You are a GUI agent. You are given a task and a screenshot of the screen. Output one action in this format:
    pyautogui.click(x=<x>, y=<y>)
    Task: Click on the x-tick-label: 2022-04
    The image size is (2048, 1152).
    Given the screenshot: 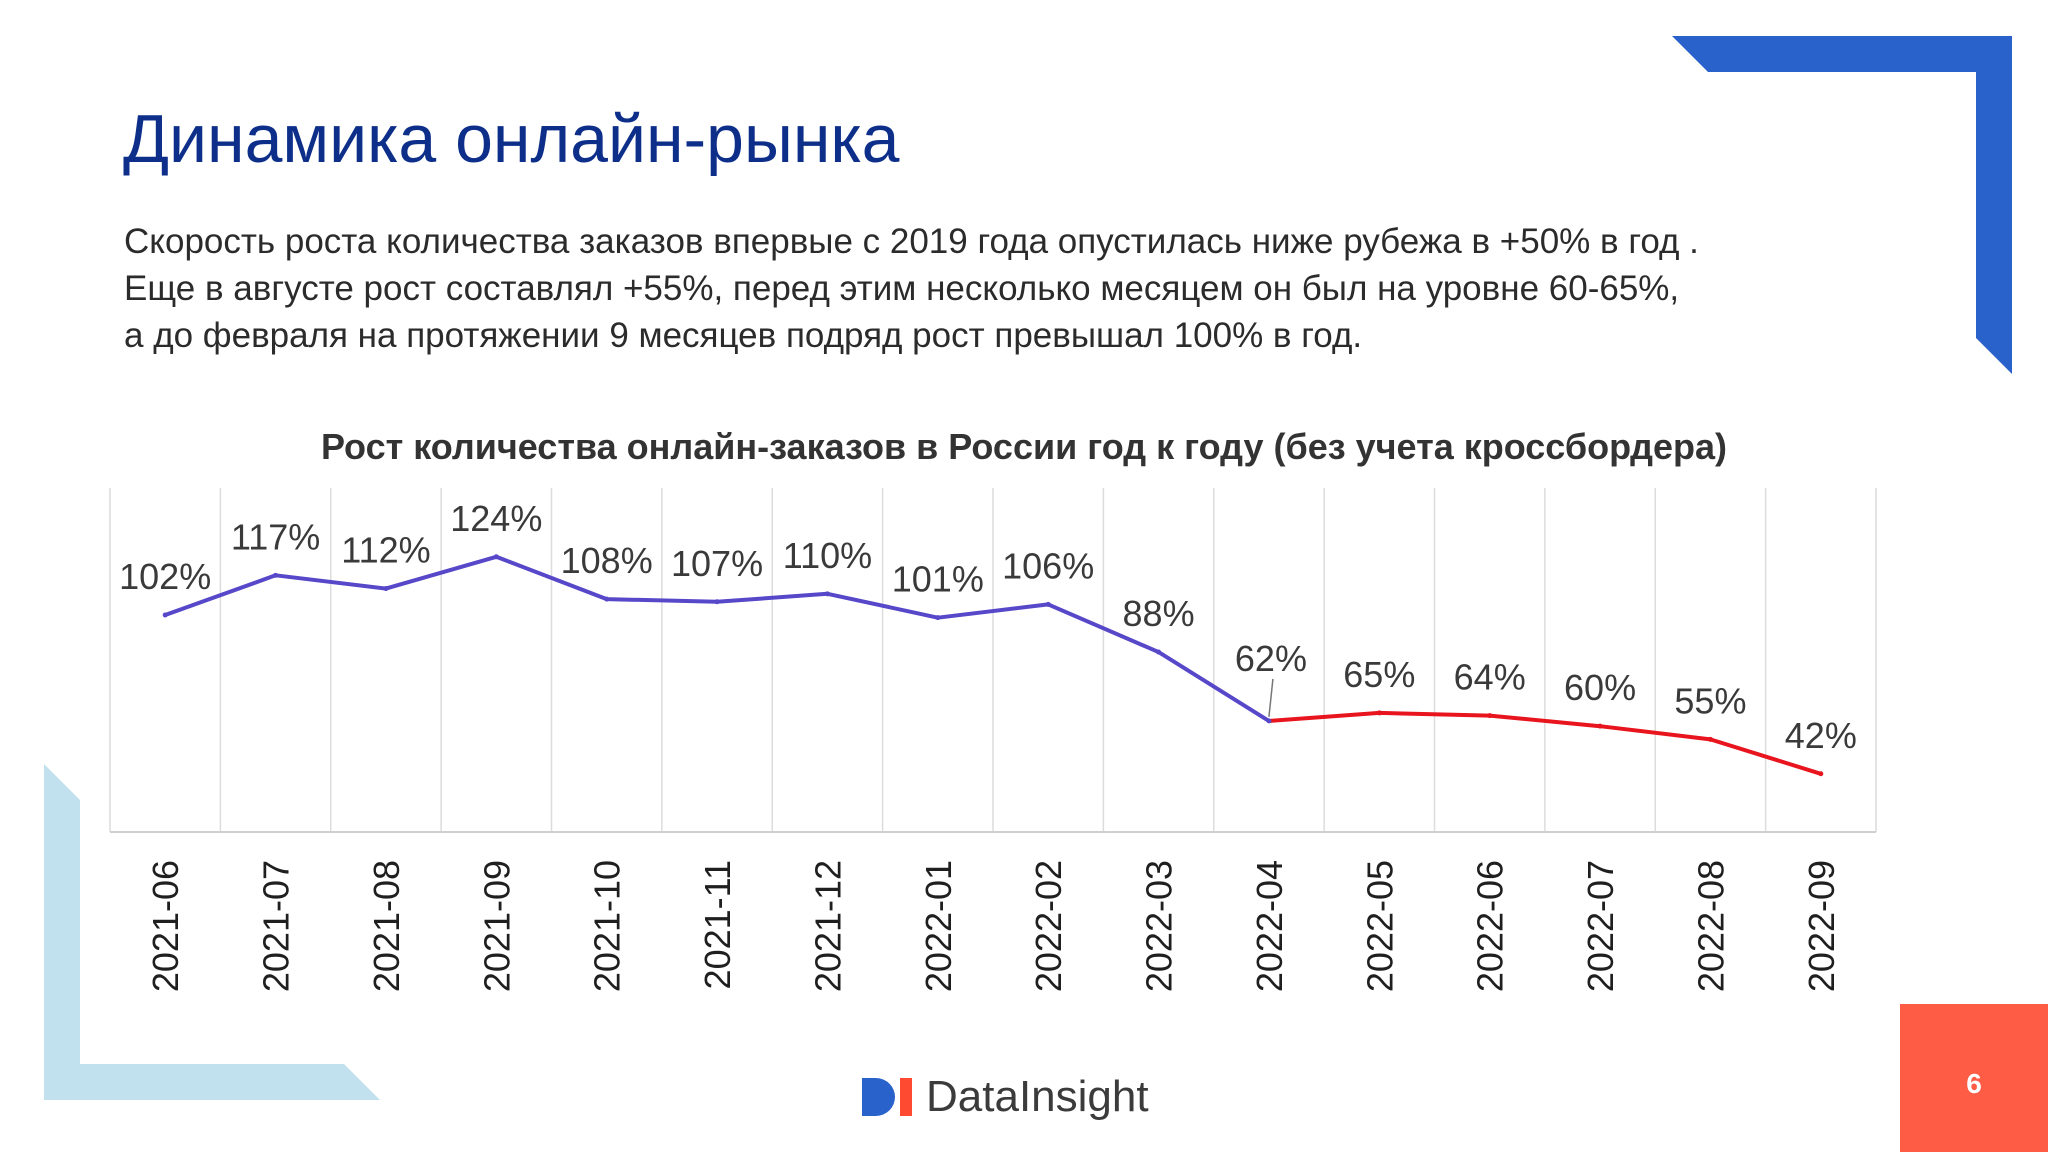 What is the action you would take?
    pyautogui.click(x=1269, y=926)
    